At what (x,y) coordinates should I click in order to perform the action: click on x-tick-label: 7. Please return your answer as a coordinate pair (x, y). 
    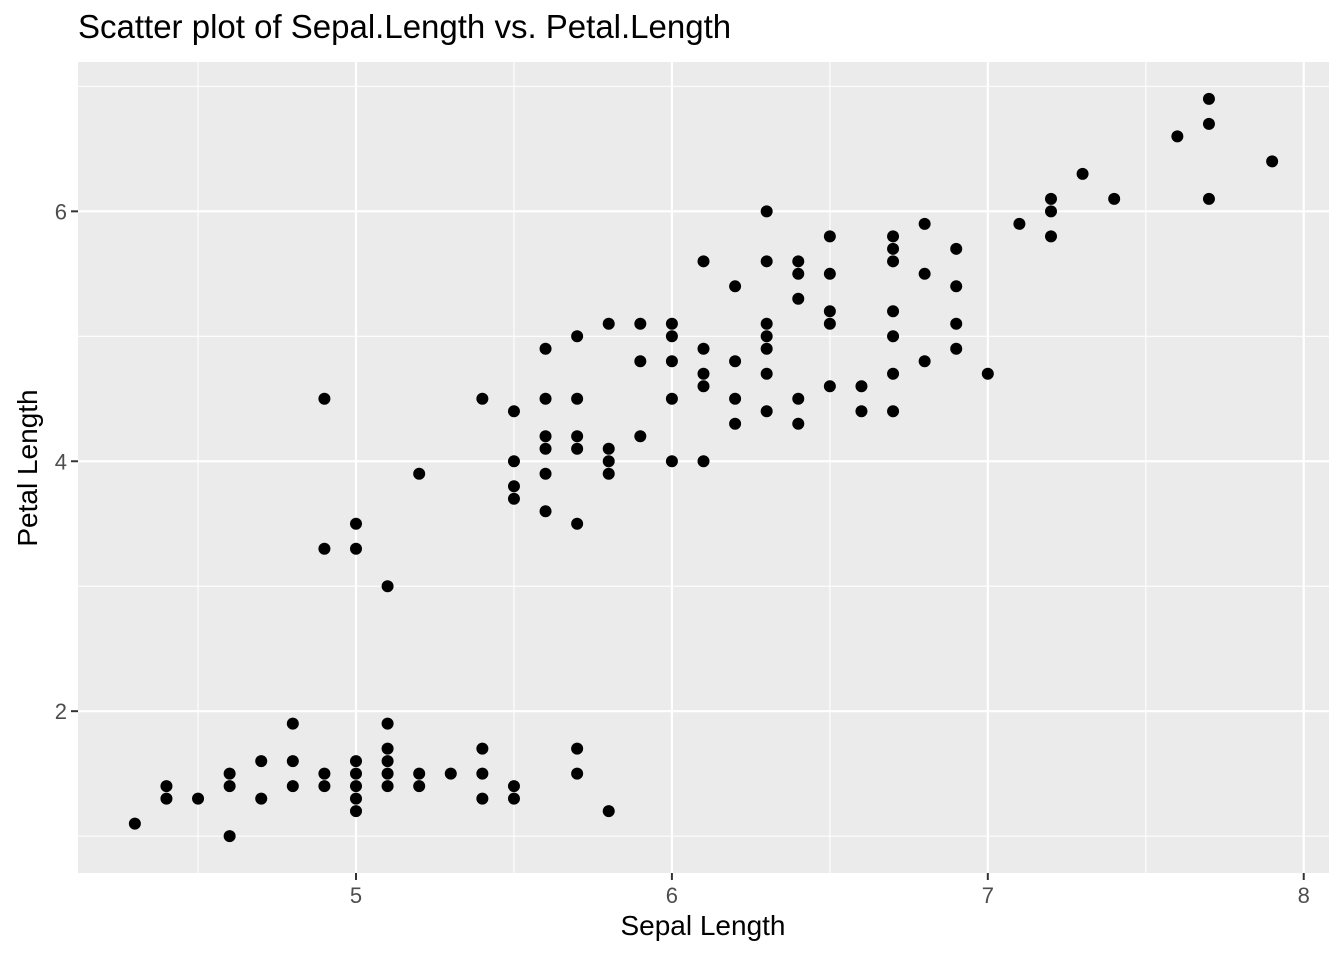
    Looking at the image, I should click on (988, 895).